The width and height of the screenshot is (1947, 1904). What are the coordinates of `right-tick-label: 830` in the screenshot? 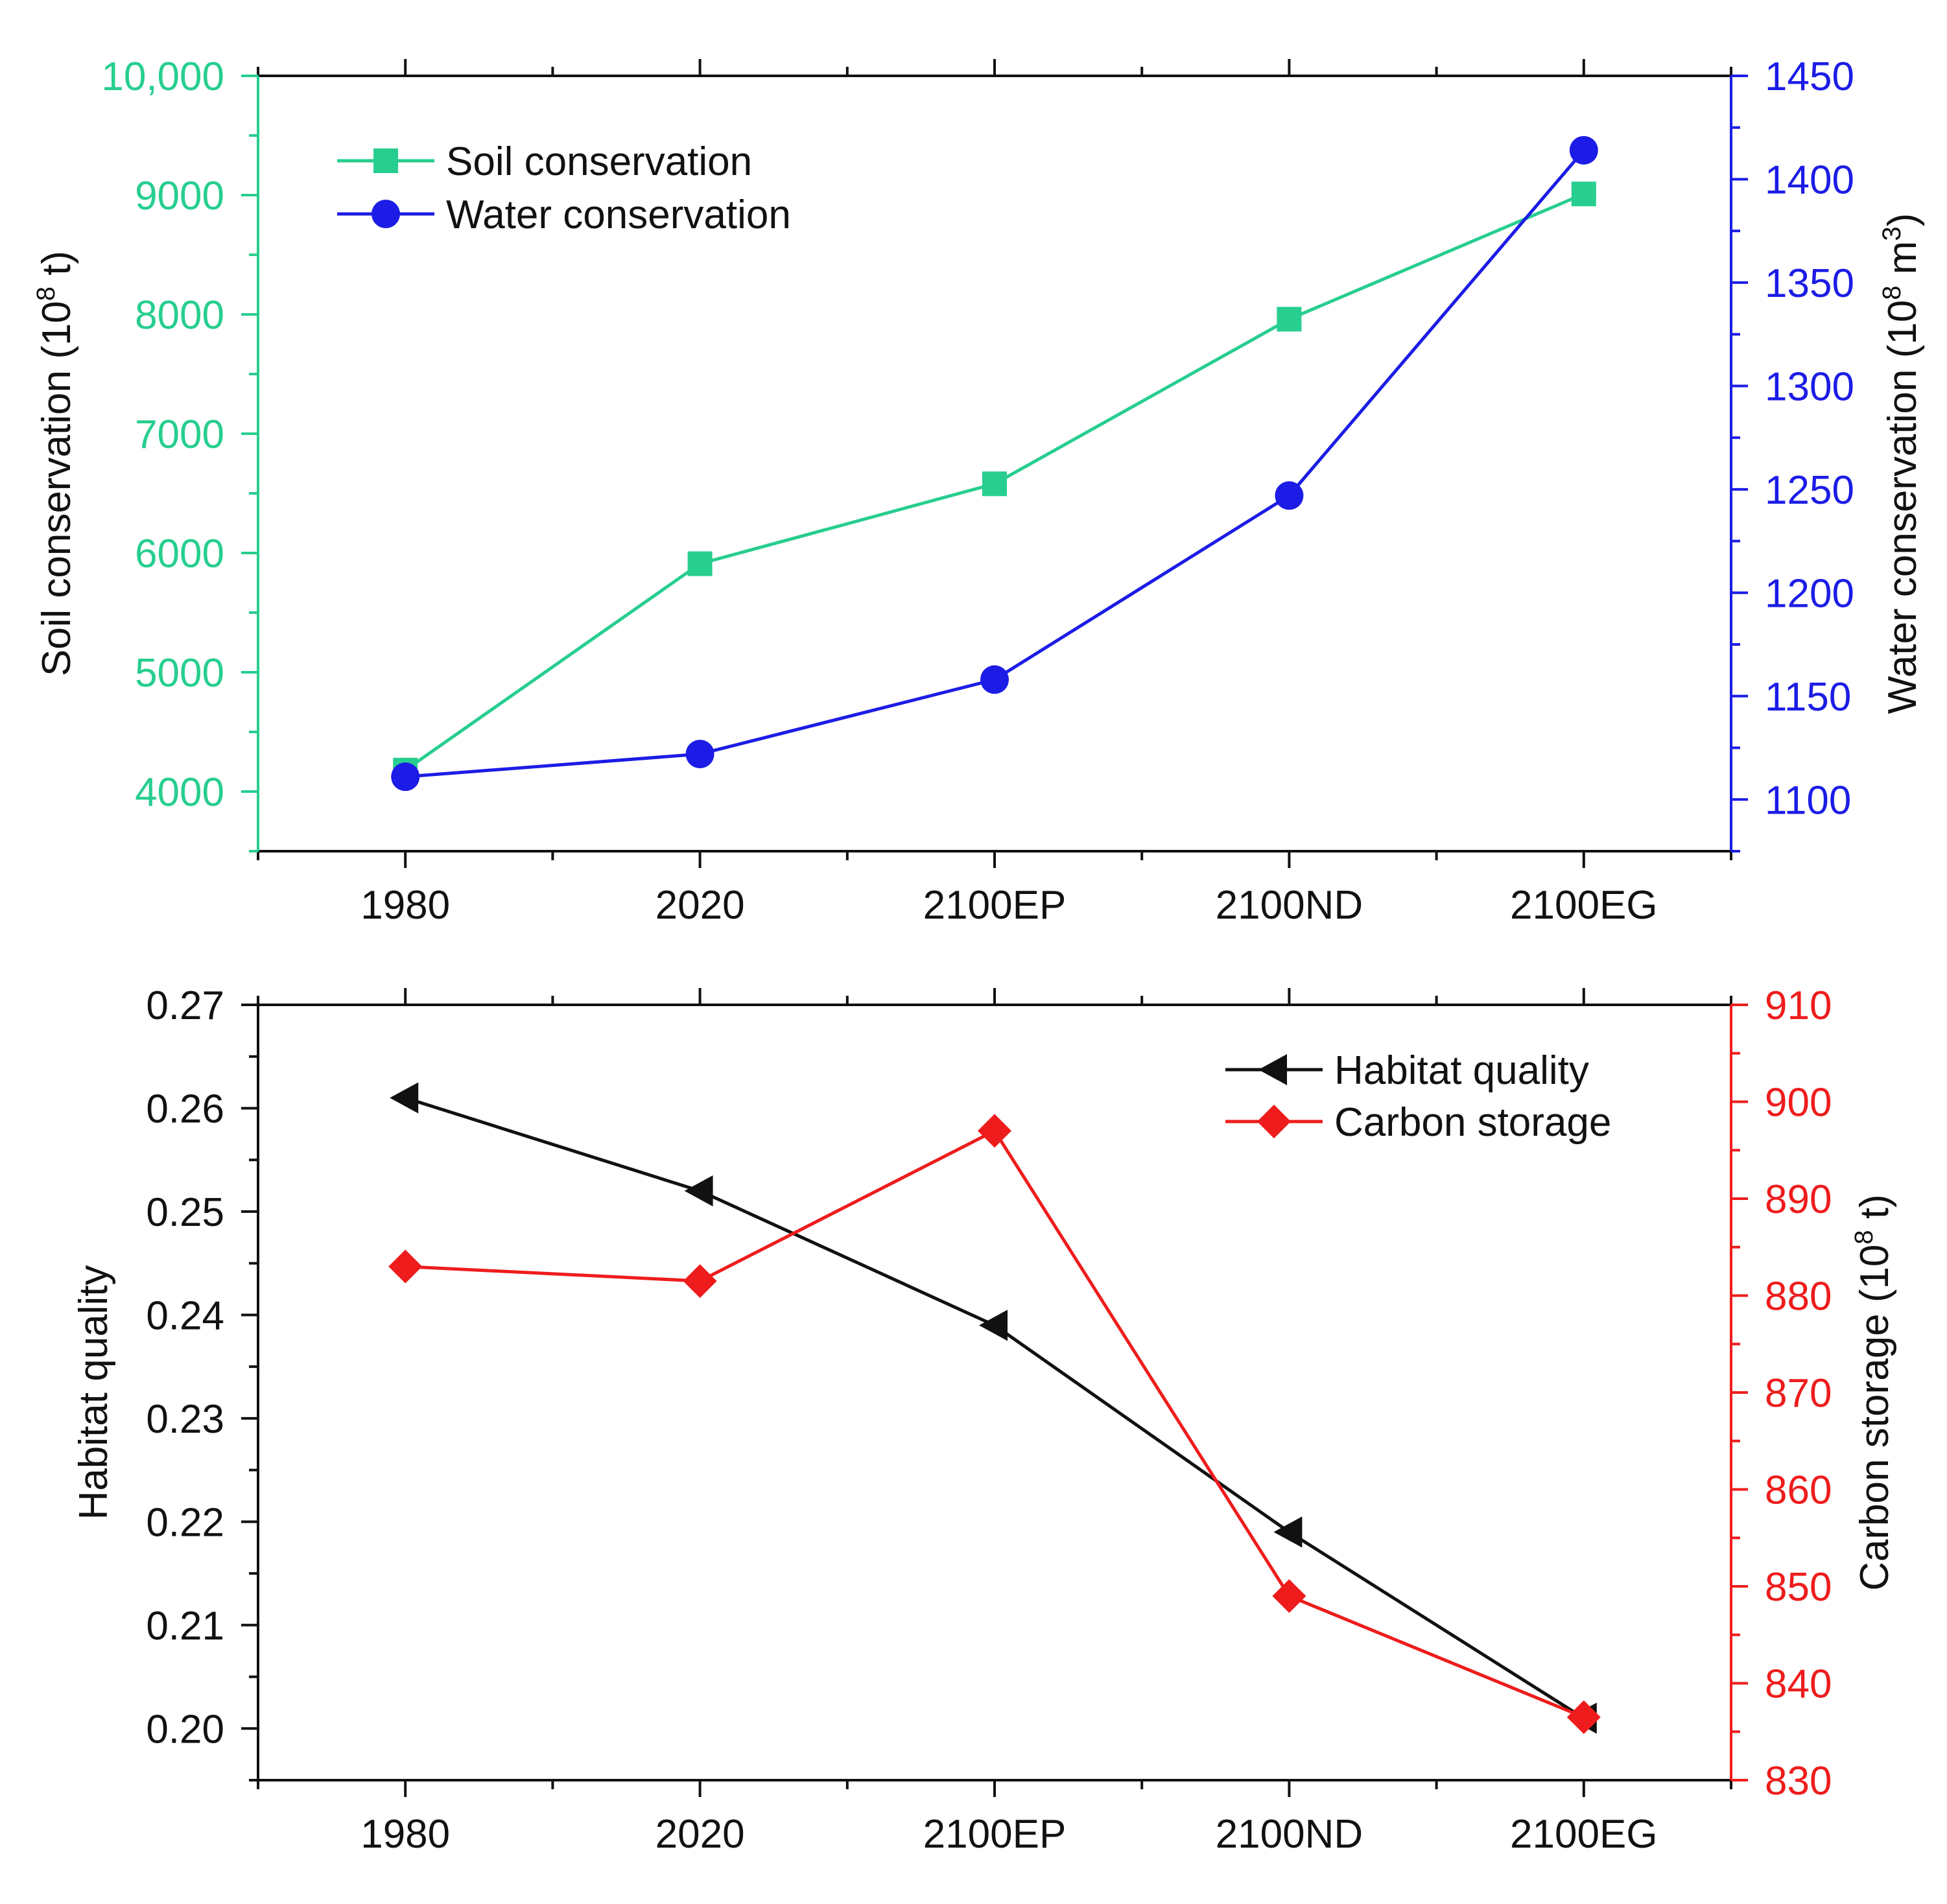 It's located at (1799, 1782).